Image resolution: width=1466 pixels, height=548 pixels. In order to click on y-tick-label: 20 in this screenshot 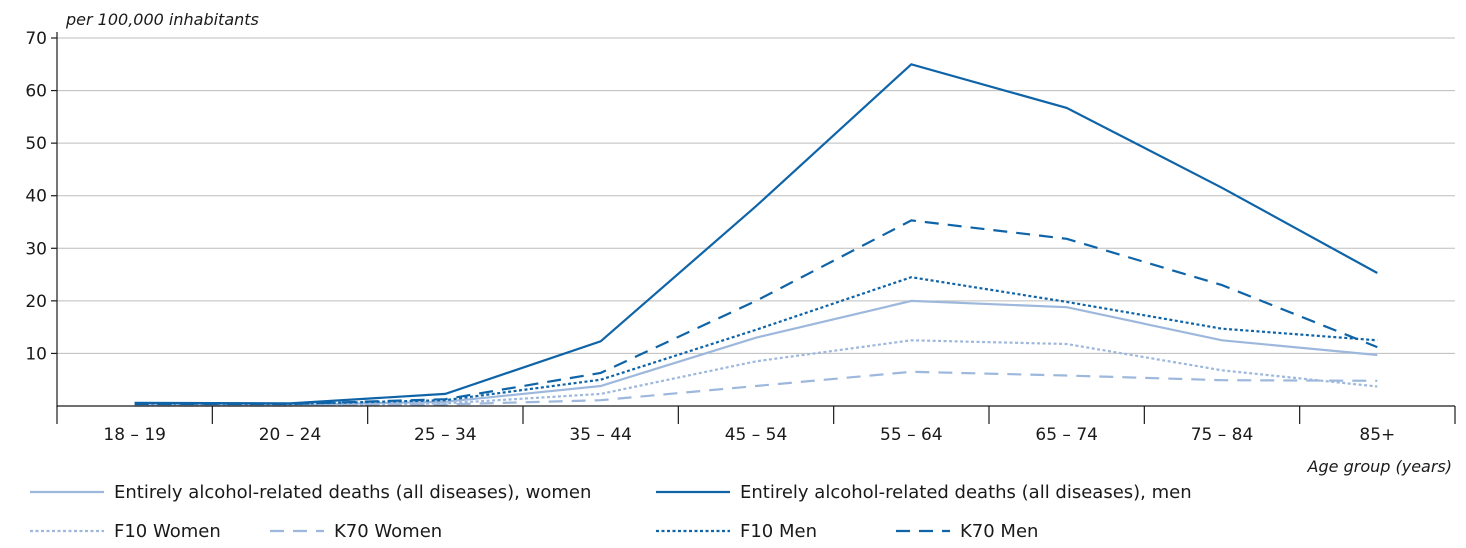, I will do `click(36, 302)`.